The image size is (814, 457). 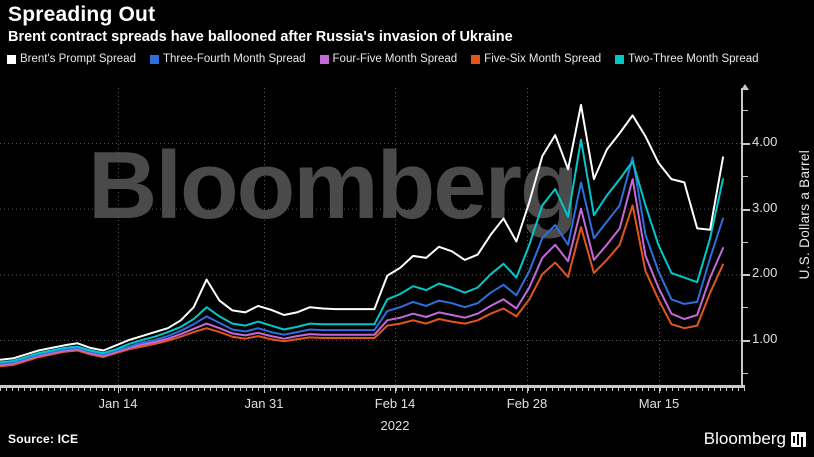 I want to click on chart-title: Spreading Out, so click(x=82, y=14).